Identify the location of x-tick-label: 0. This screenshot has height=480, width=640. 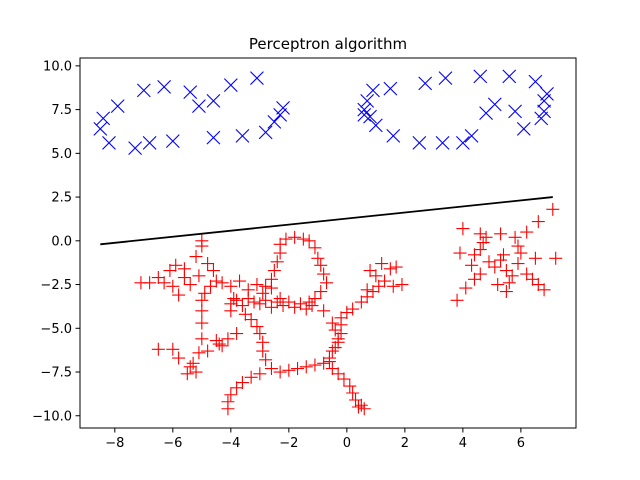
(347, 443).